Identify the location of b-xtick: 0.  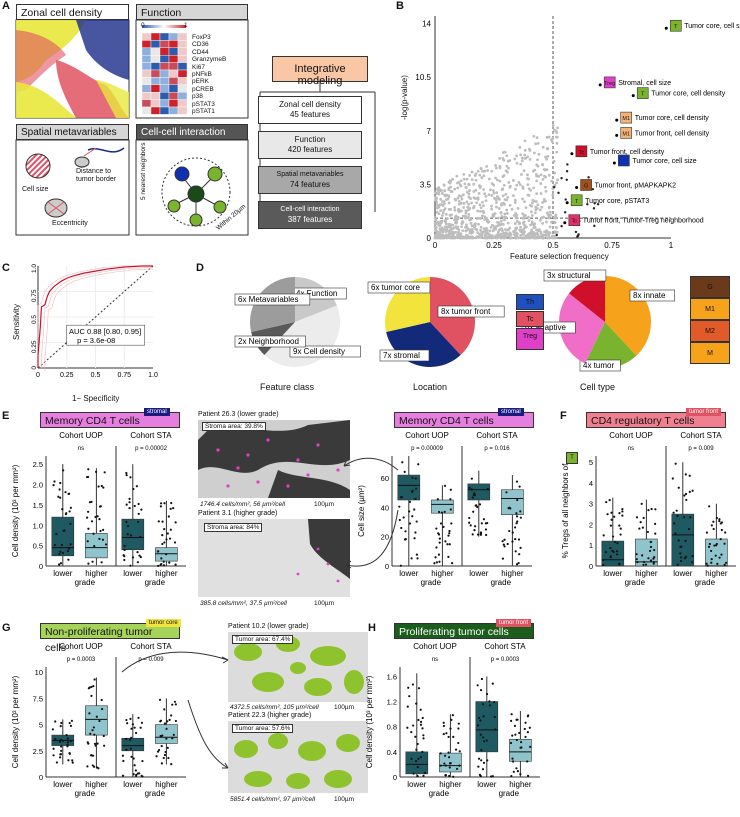
(435, 245).